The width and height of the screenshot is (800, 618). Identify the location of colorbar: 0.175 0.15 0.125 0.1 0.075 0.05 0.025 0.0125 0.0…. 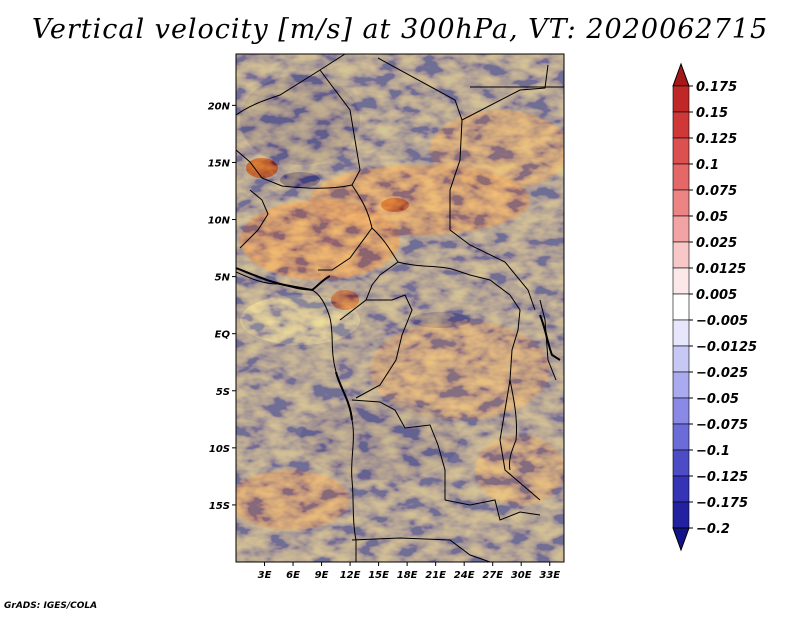
(714, 307).